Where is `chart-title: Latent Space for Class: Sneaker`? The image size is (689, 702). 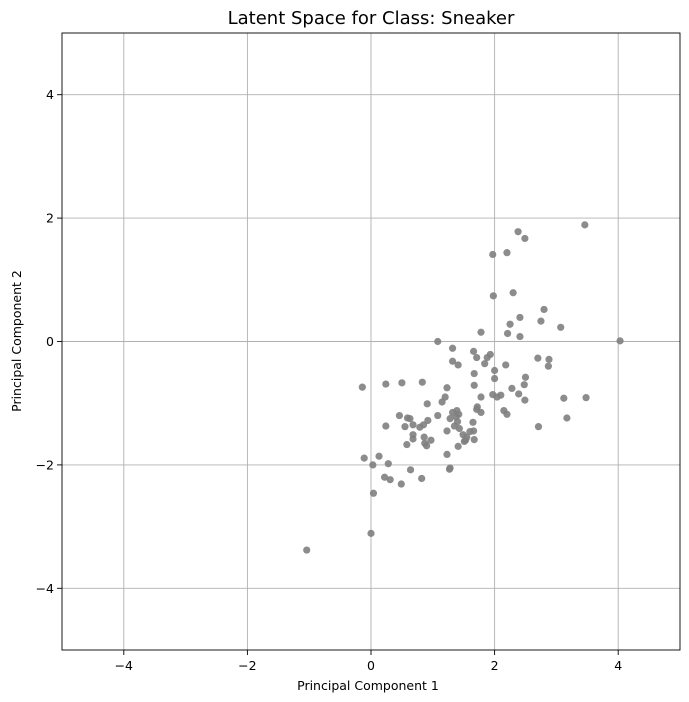
chart-title: Latent Space for Class: Sneaker is located at coordinates (371, 18).